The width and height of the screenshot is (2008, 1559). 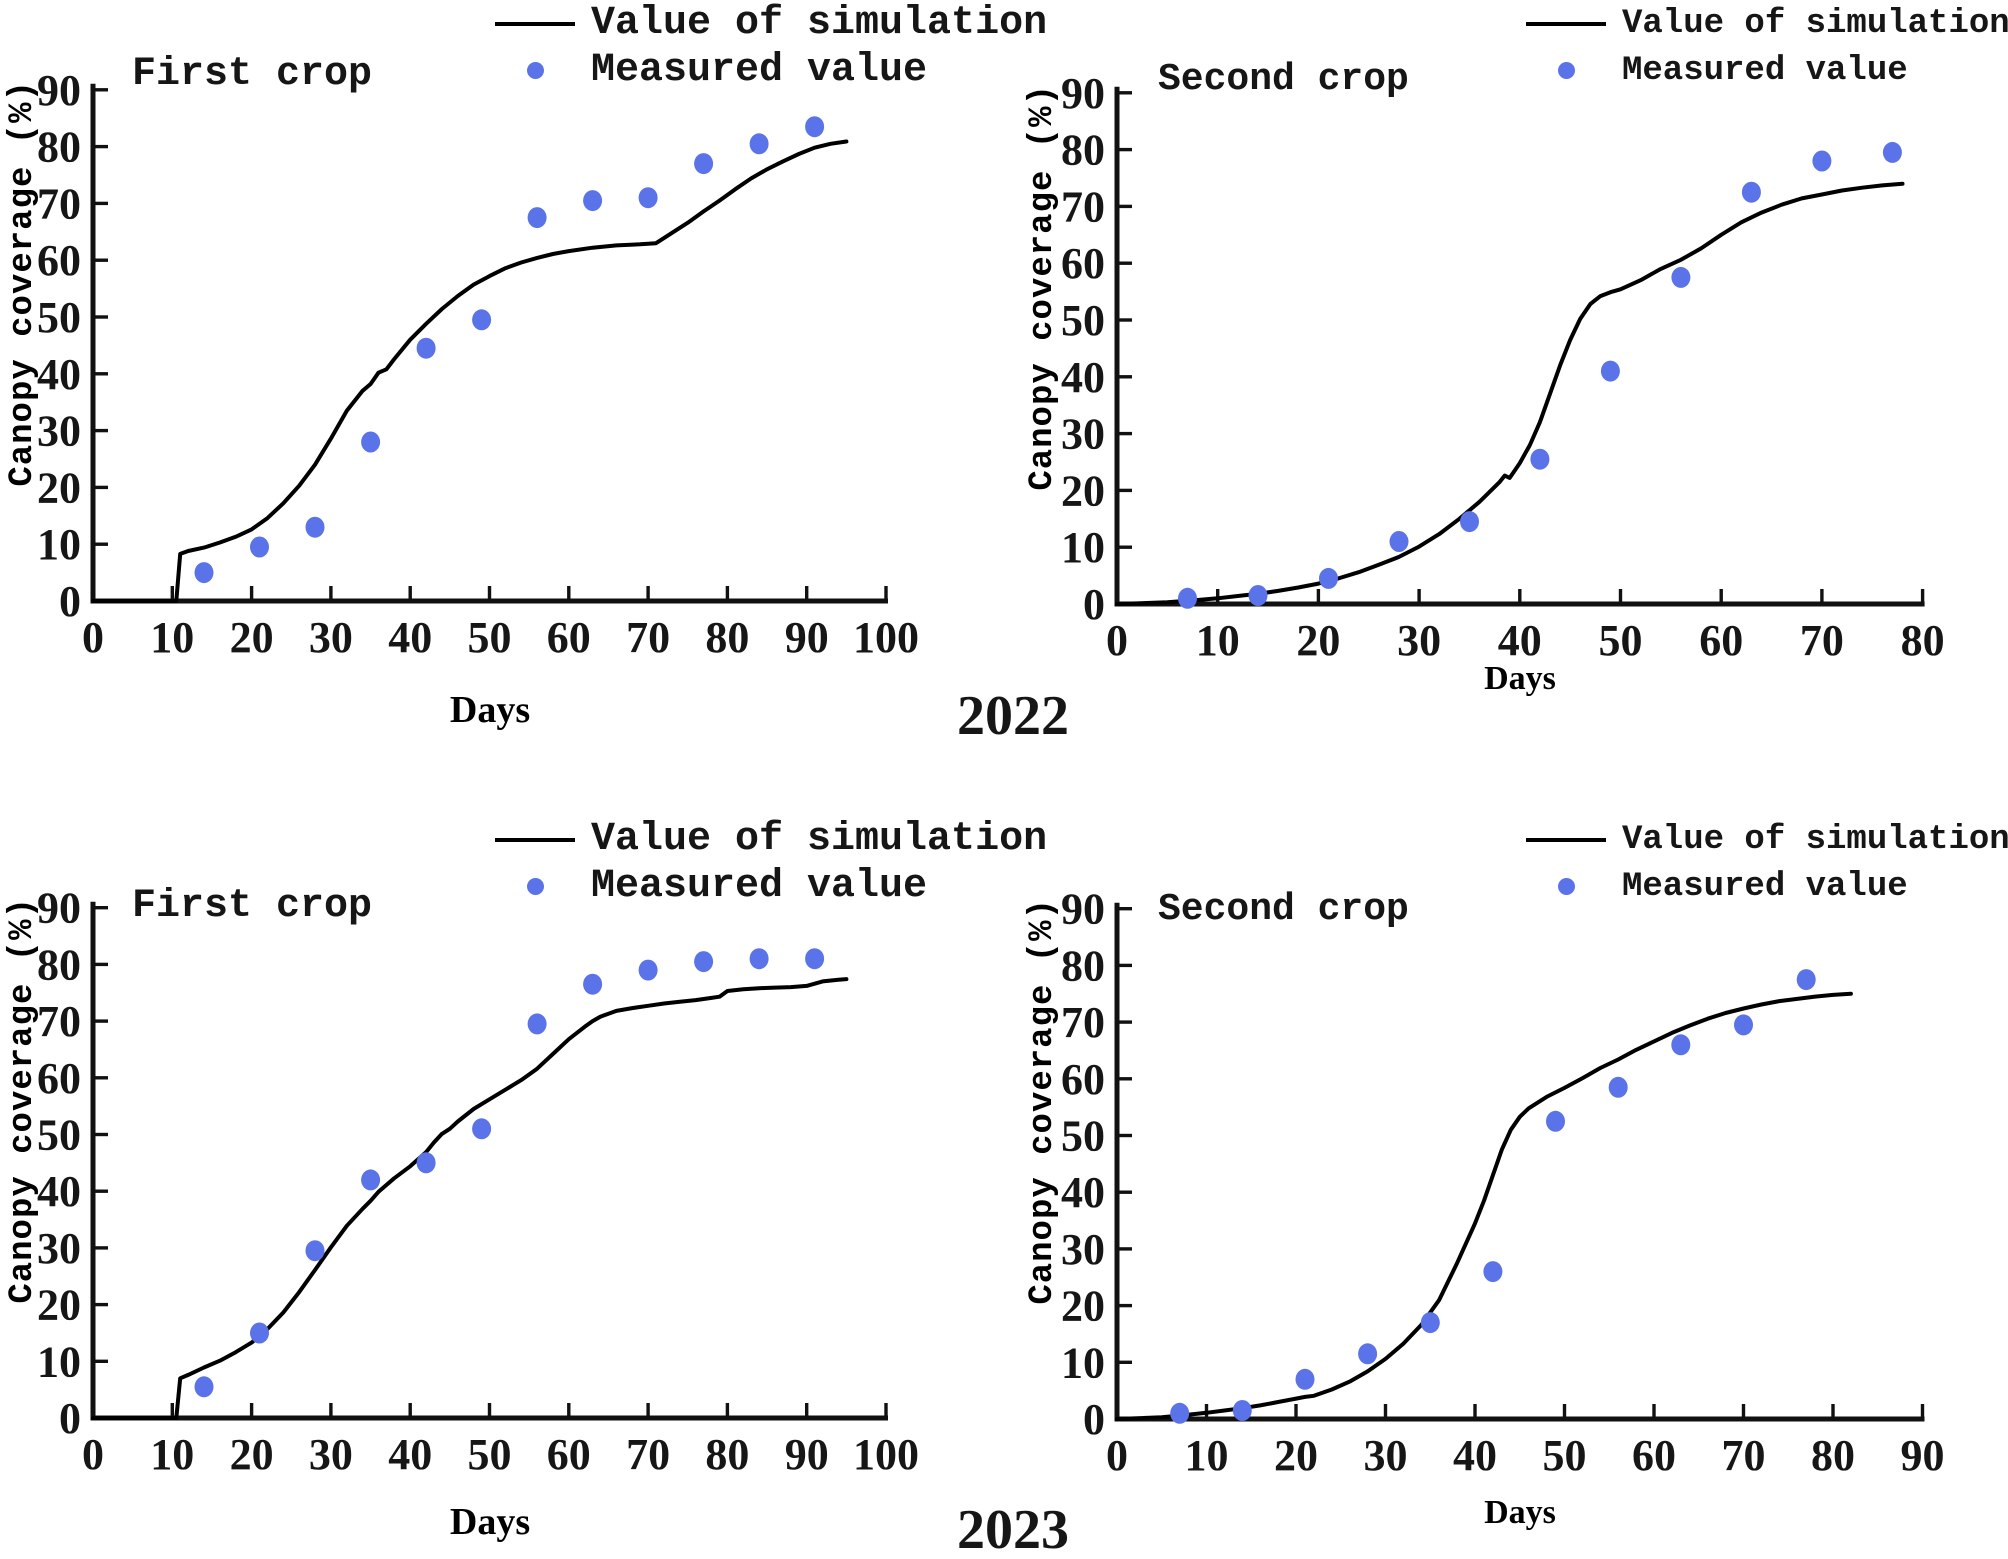 I want to click on year-label-2022: 2022, so click(x=1013, y=716).